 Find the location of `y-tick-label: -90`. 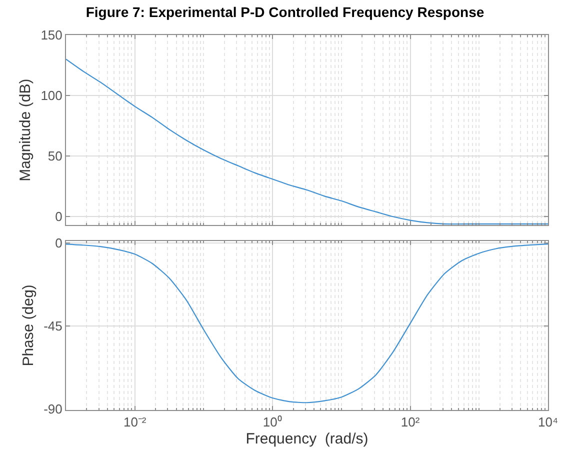

y-tick-label: -90 is located at coordinates (53, 409).